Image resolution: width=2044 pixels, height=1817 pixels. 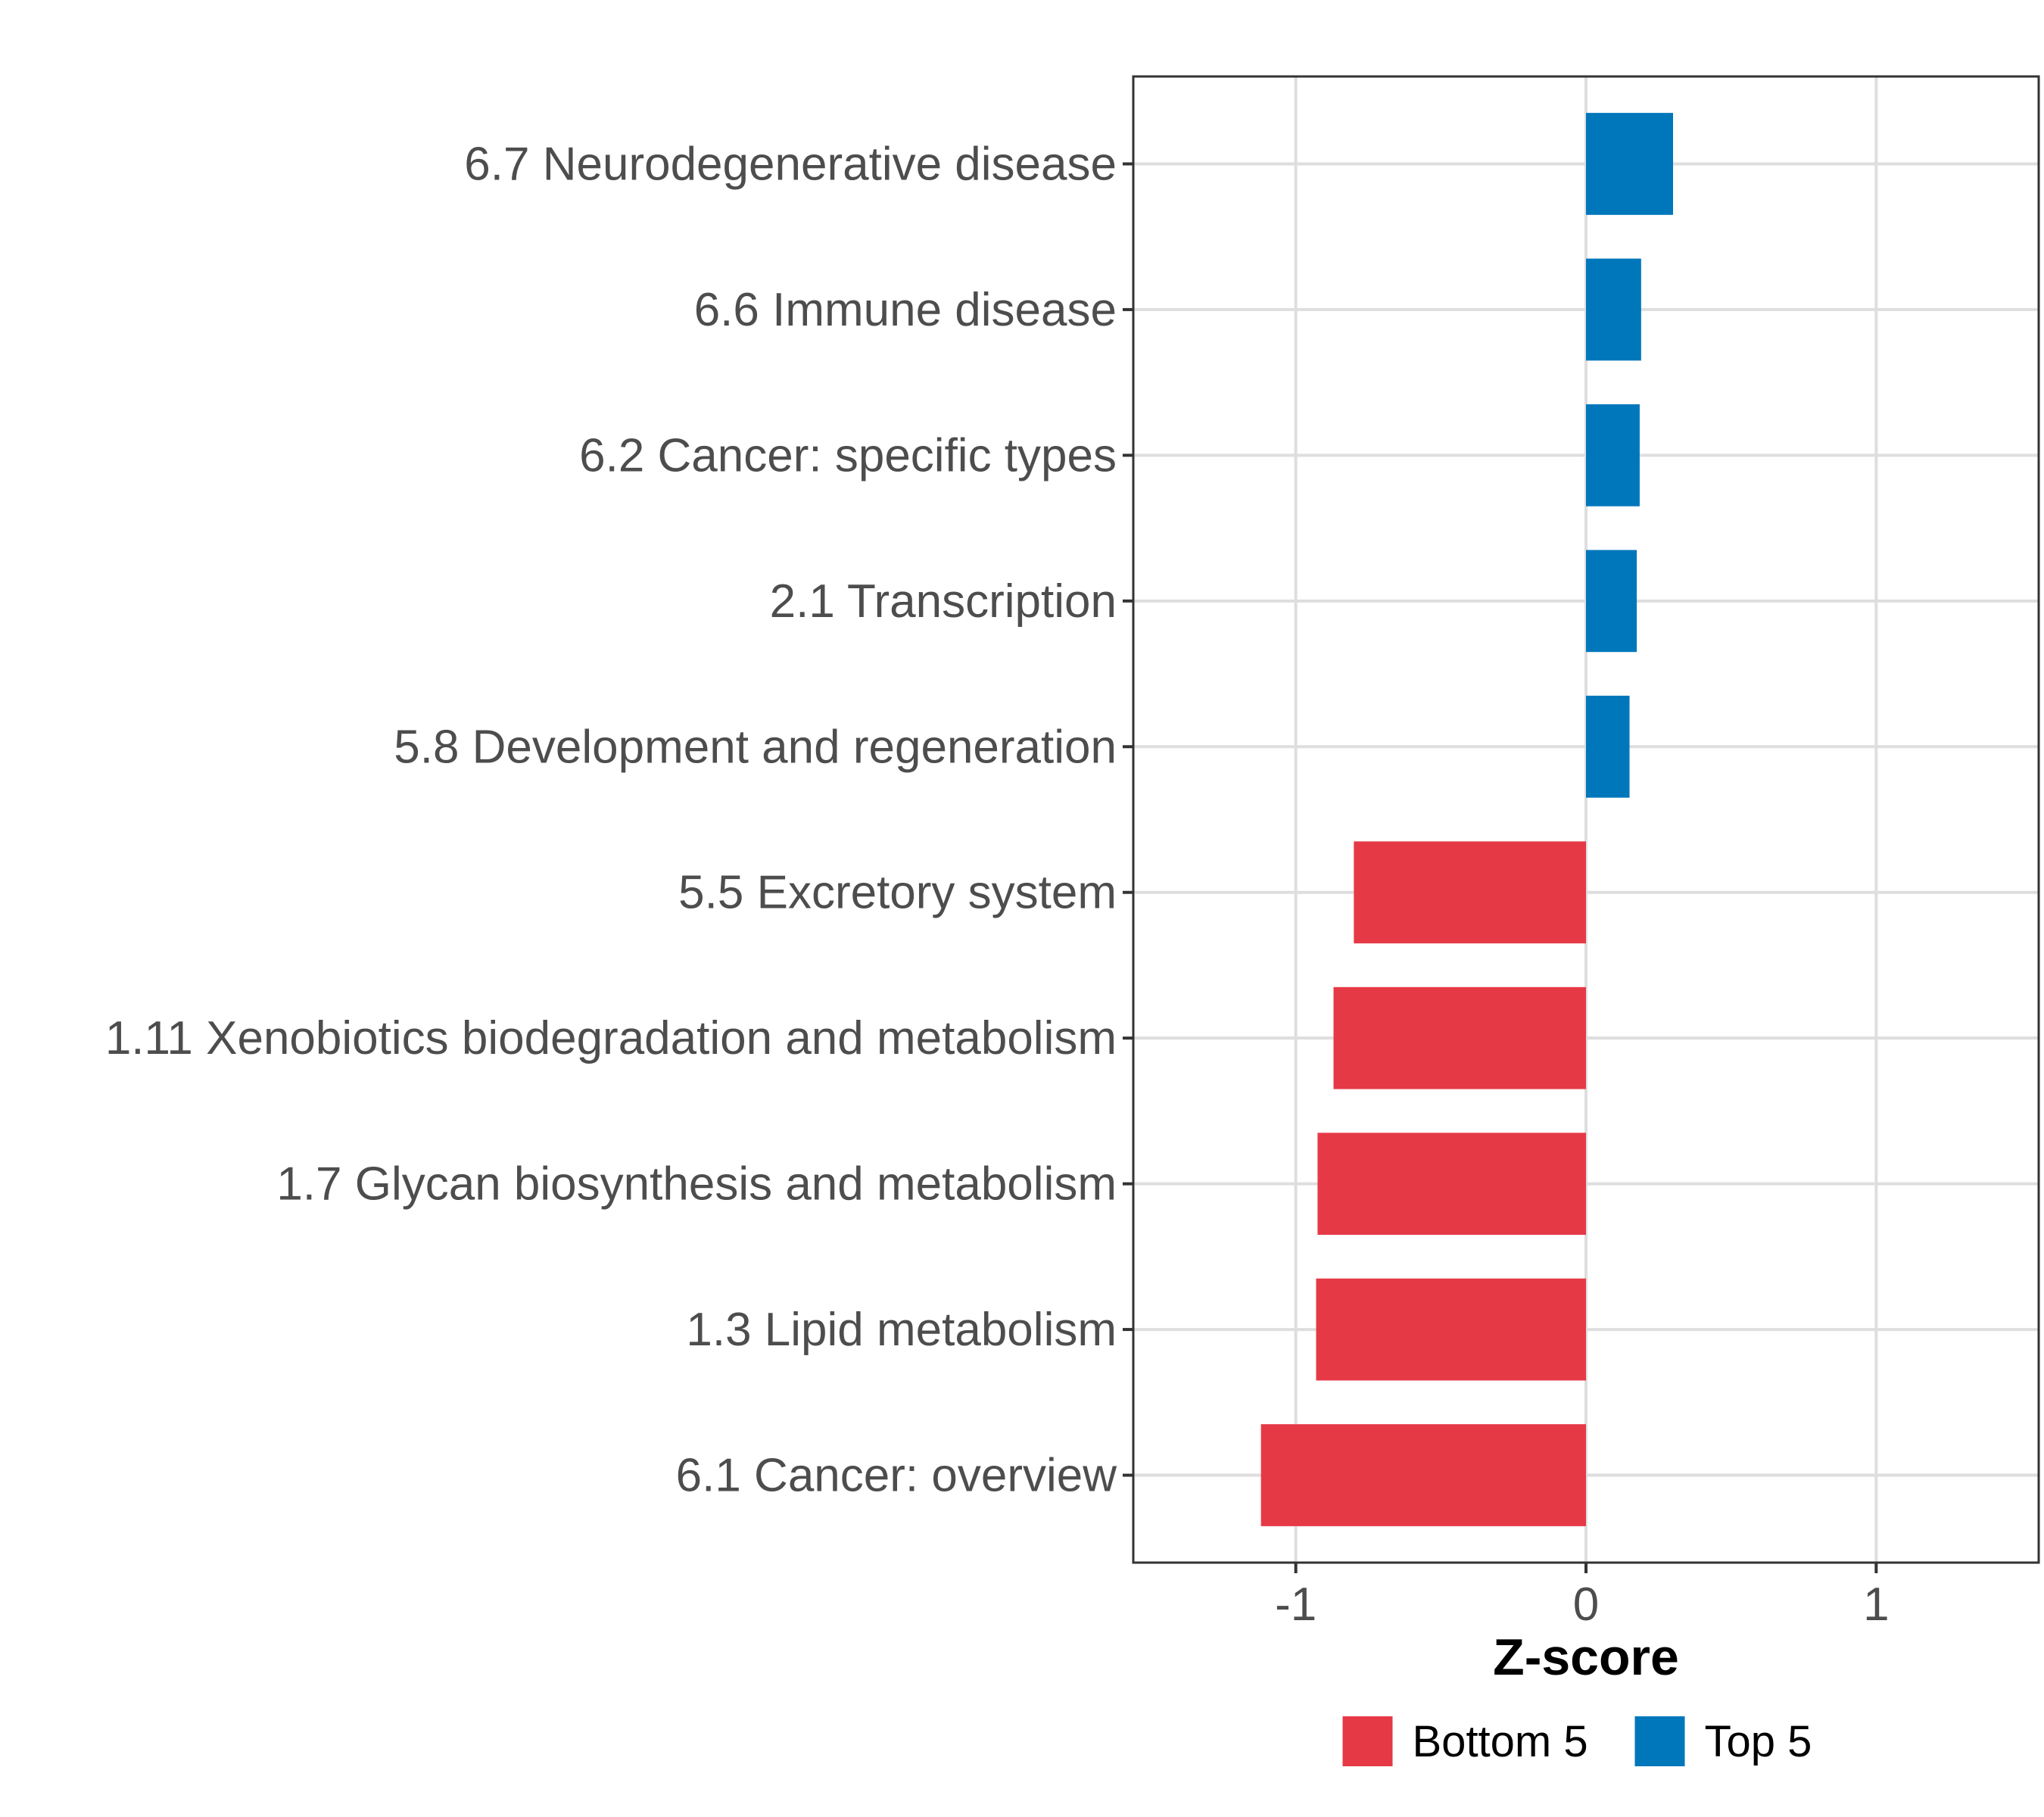 What do you see at coordinates (755, 747) in the screenshot?
I see `category-label: 5.8 Development and regeneration` at bounding box center [755, 747].